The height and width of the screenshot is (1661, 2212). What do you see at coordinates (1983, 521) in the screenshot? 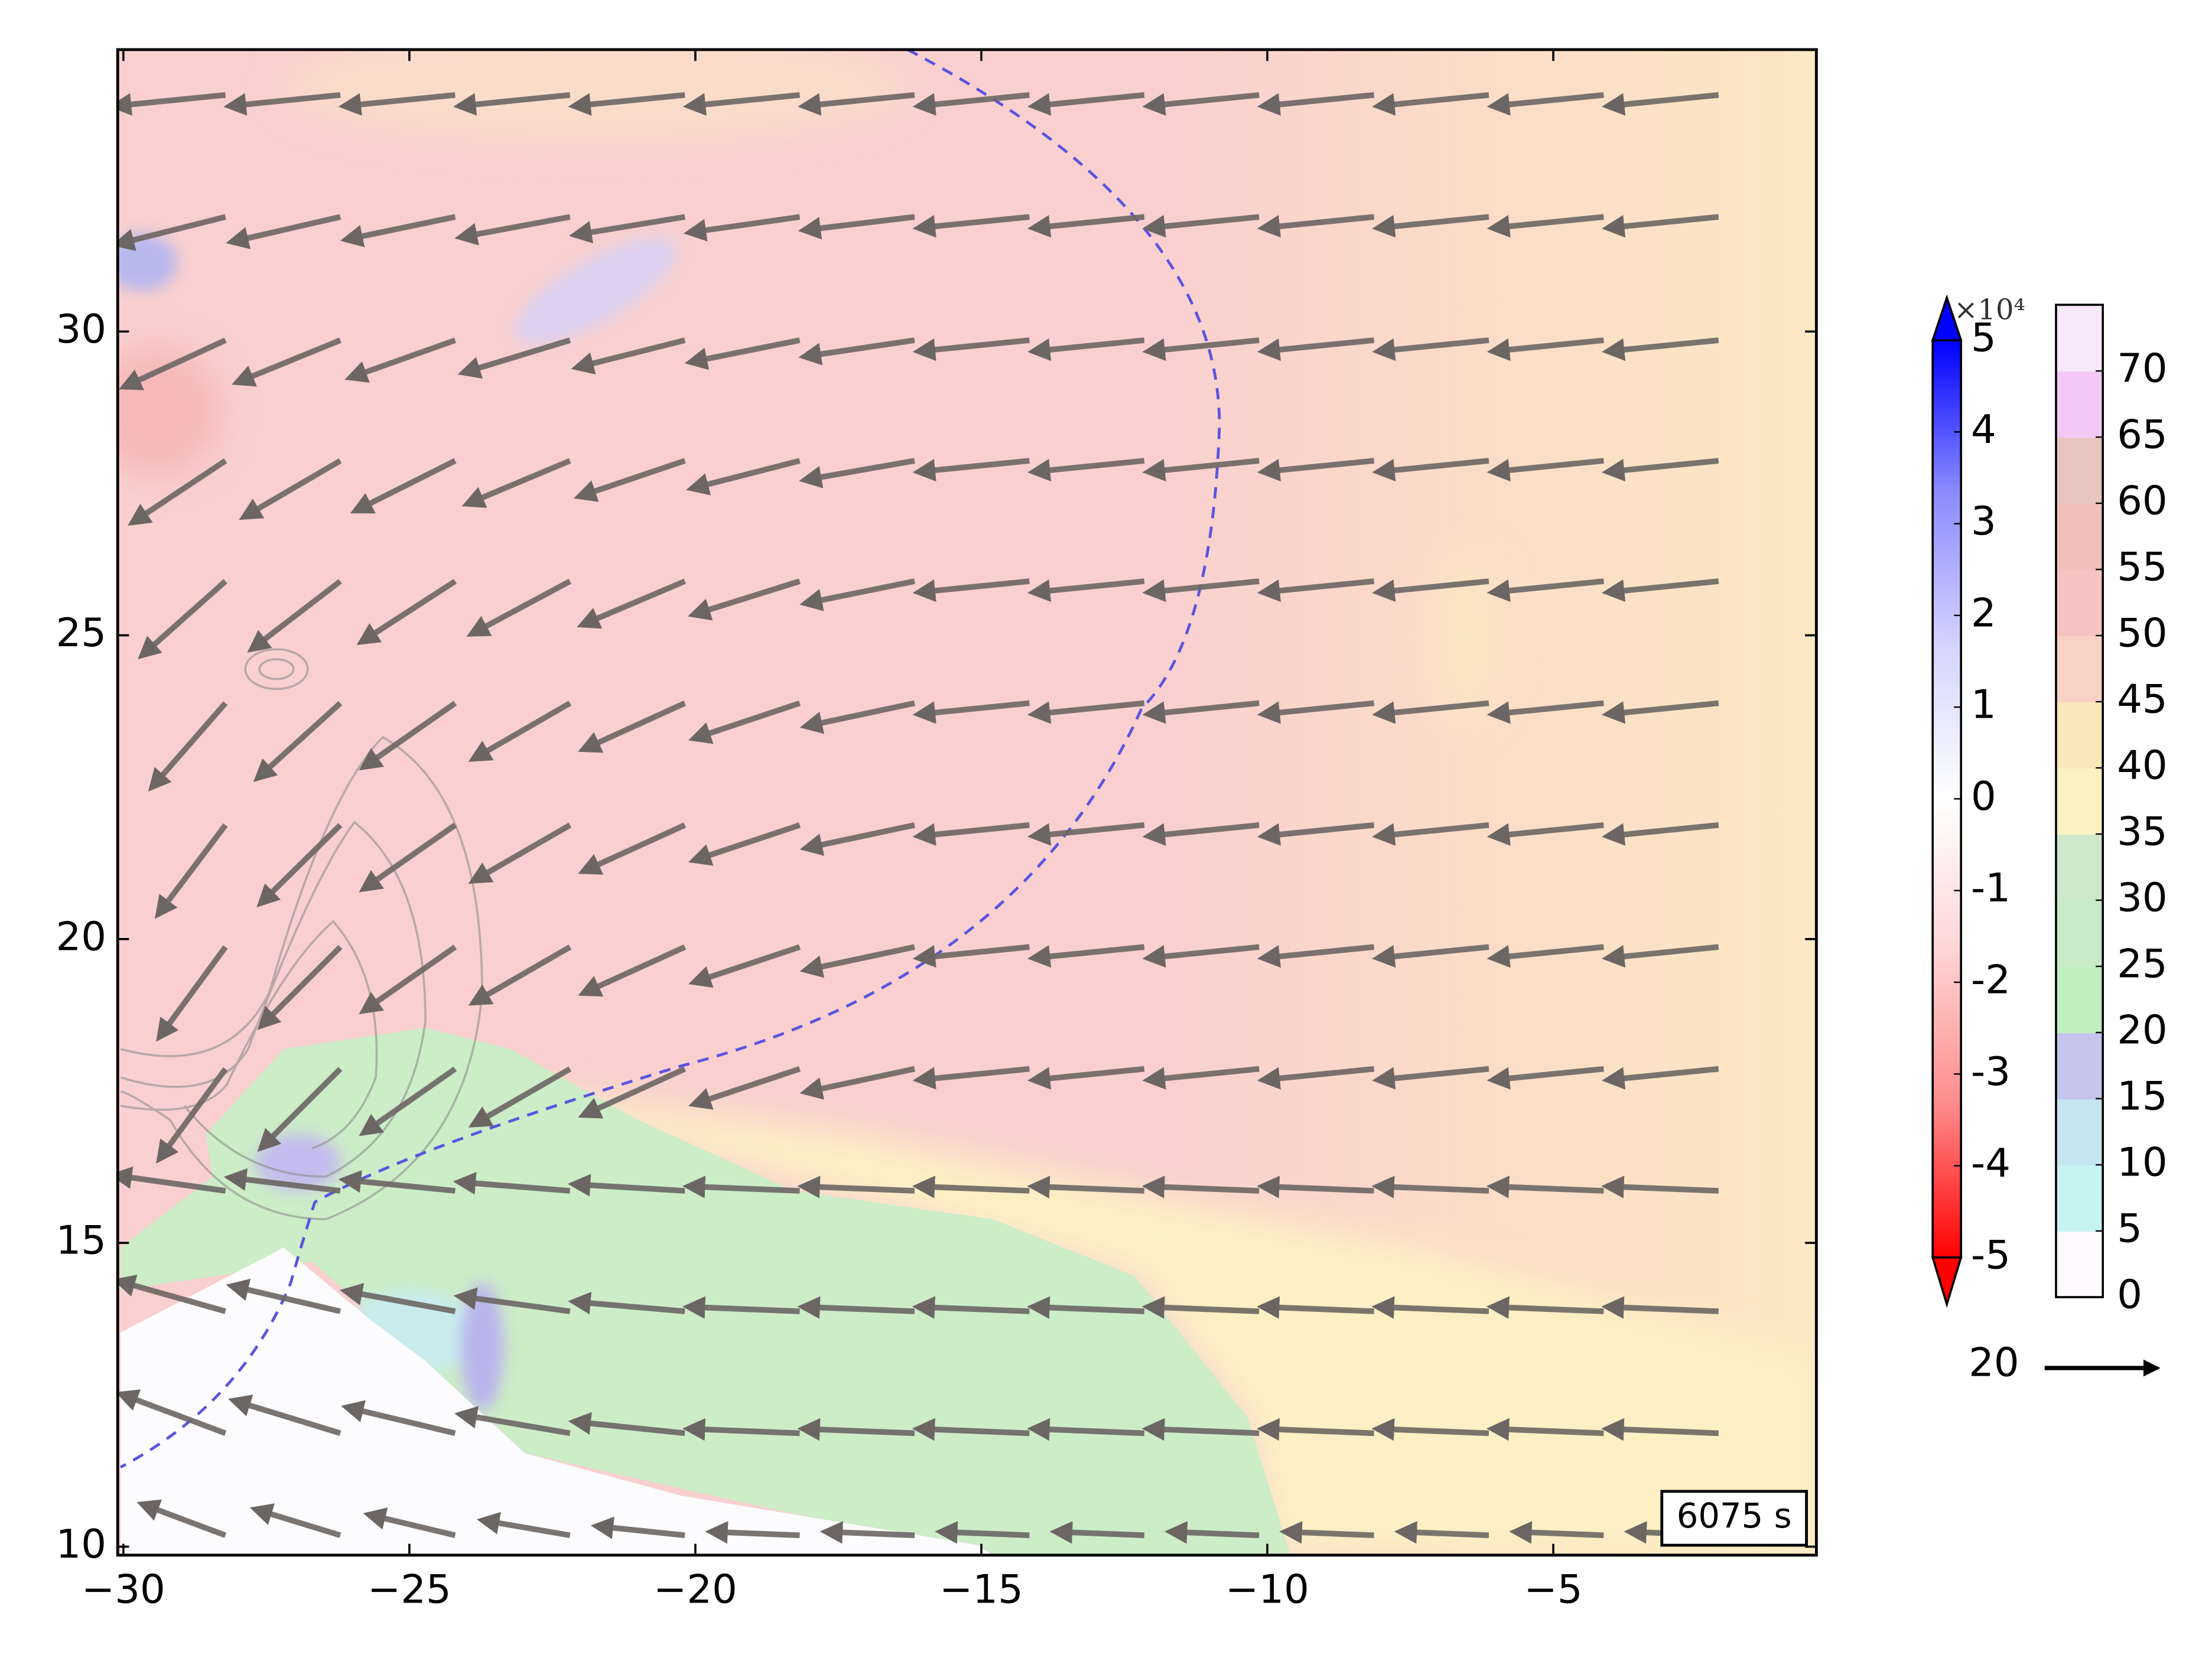
I see `colorbar-tick-label: 3` at bounding box center [1983, 521].